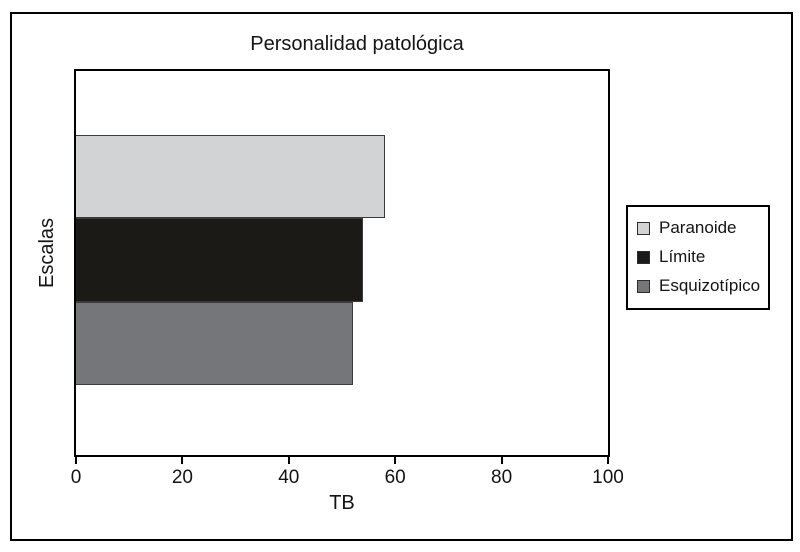 The width and height of the screenshot is (800, 552). I want to click on x-tick-label-0: 0, so click(76, 477).